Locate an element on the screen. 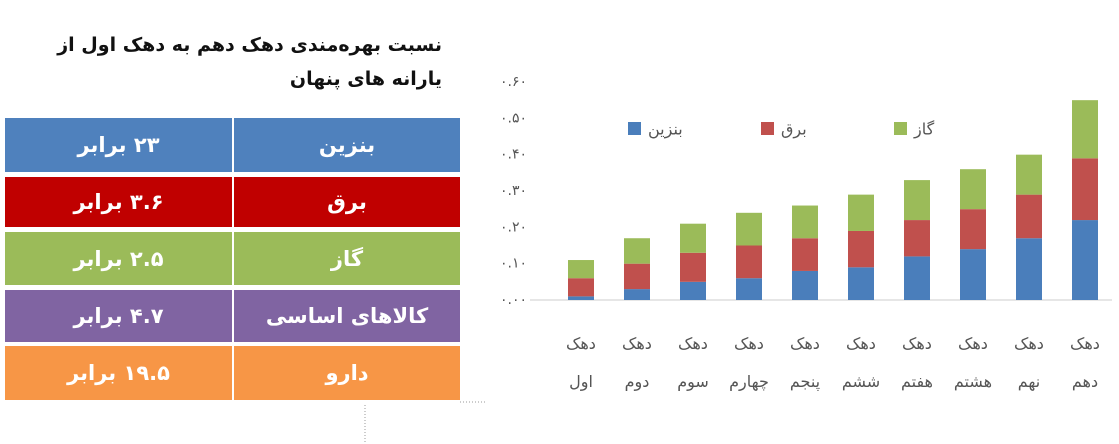 This screenshot has height=444, width=1119. table-name-cell: برق is located at coordinates (347, 202).